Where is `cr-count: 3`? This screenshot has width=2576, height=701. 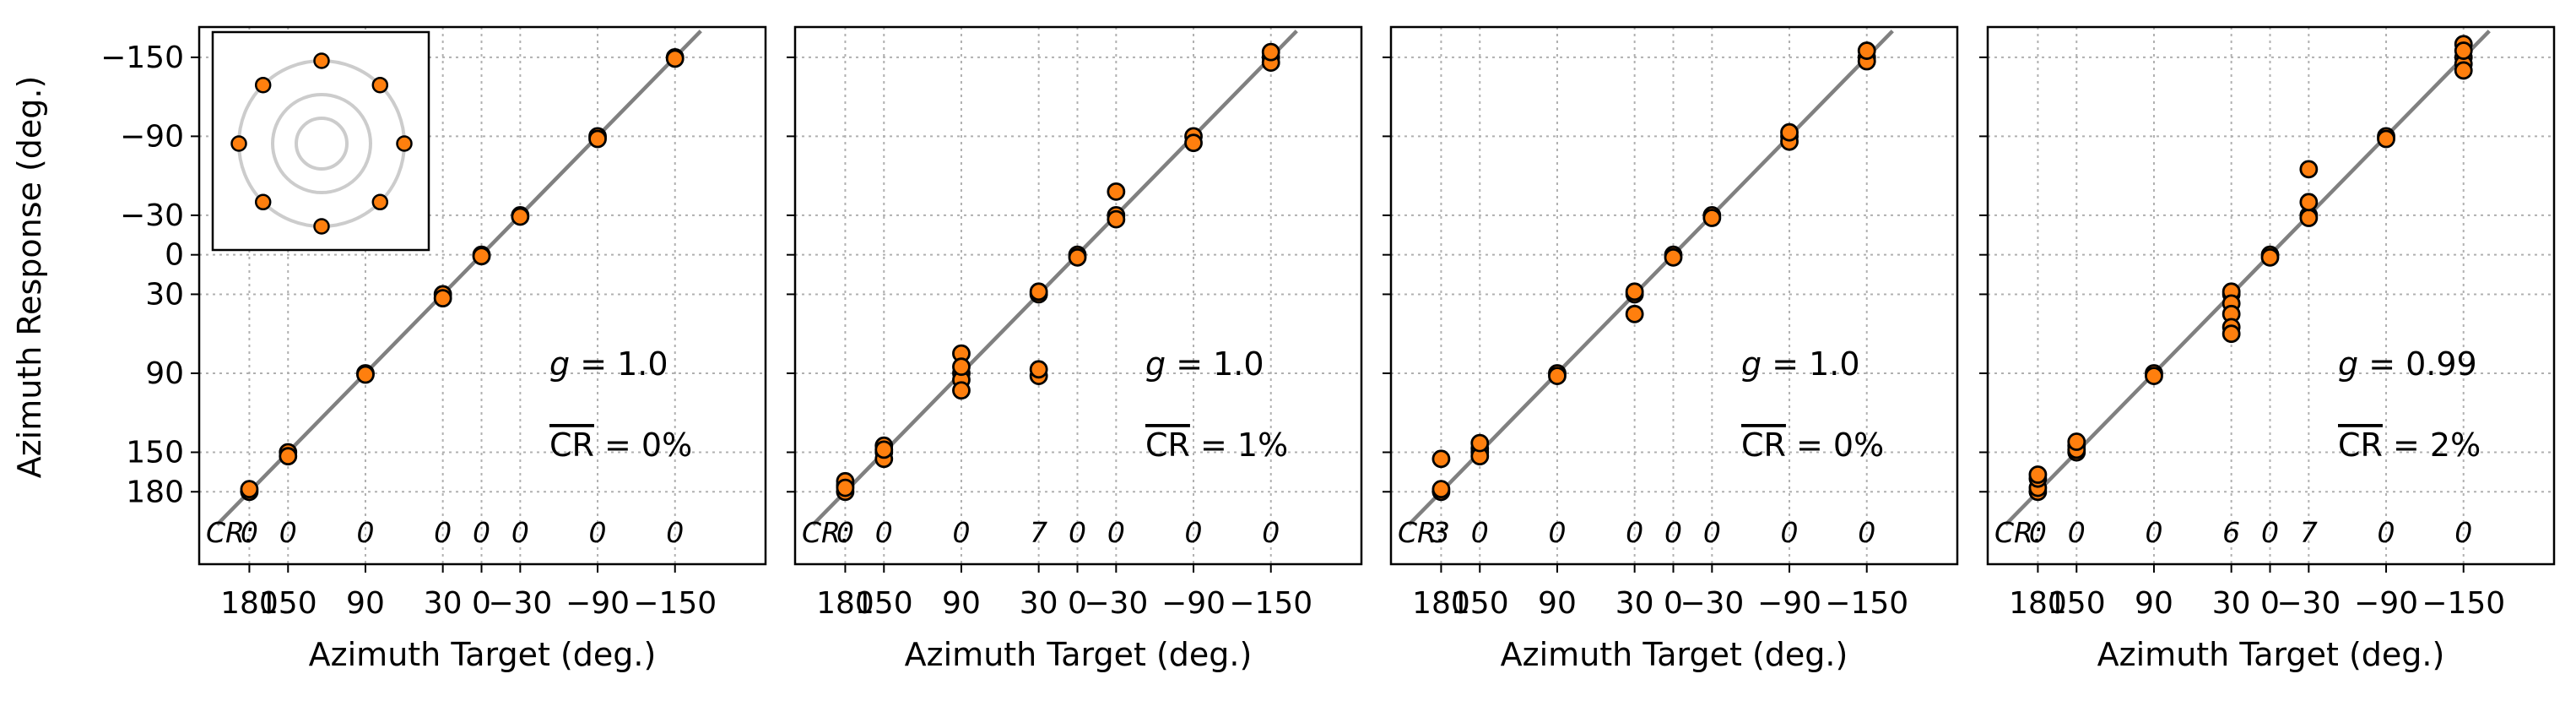 cr-count: 3 is located at coordinates (1441, 532).